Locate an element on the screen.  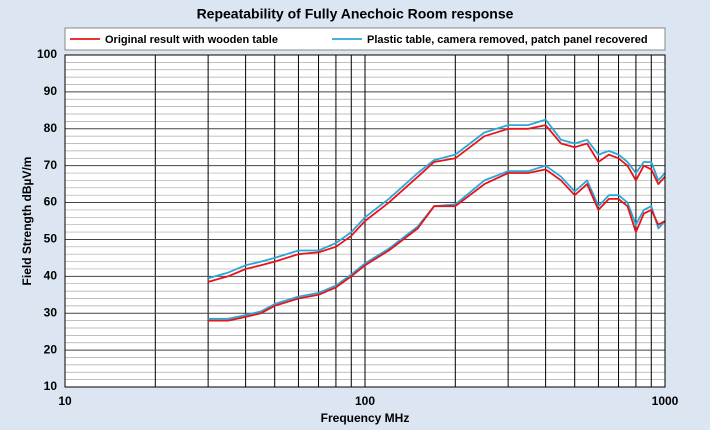
x-tick-label: 1000 is located at coordinates (665, 401).